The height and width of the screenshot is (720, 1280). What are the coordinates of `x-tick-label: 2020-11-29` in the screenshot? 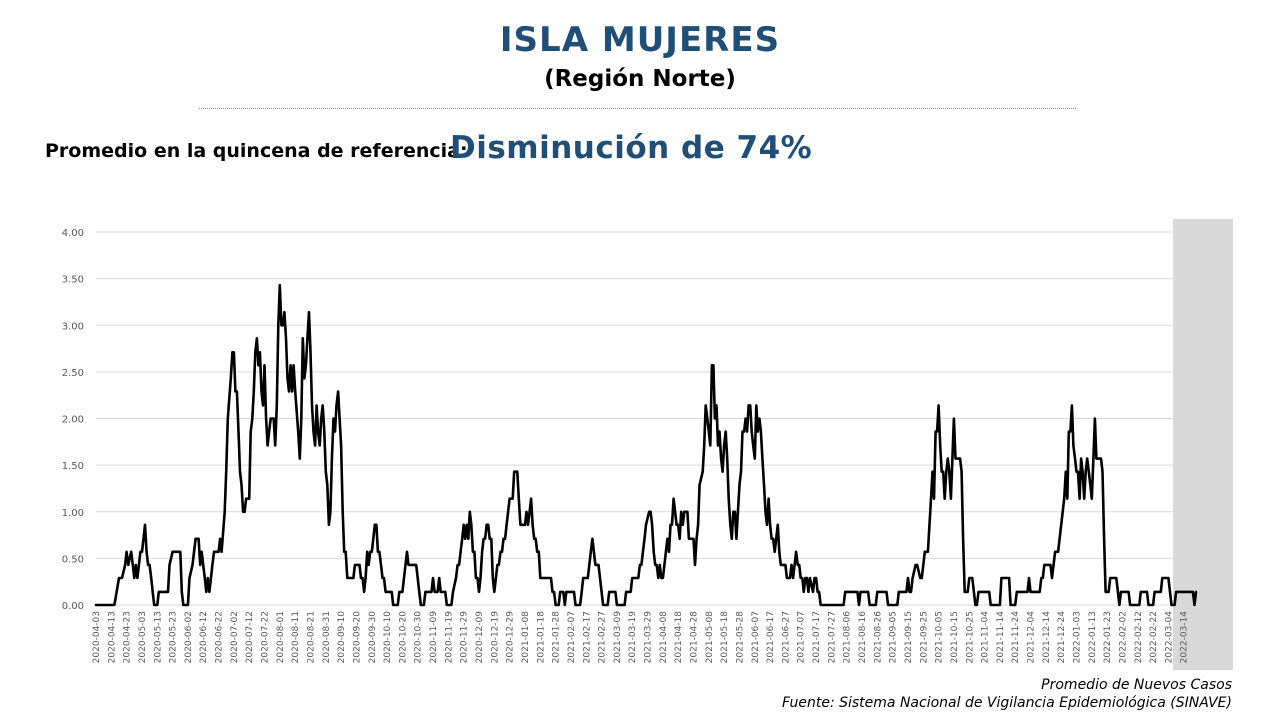 It's located at (465, 637).